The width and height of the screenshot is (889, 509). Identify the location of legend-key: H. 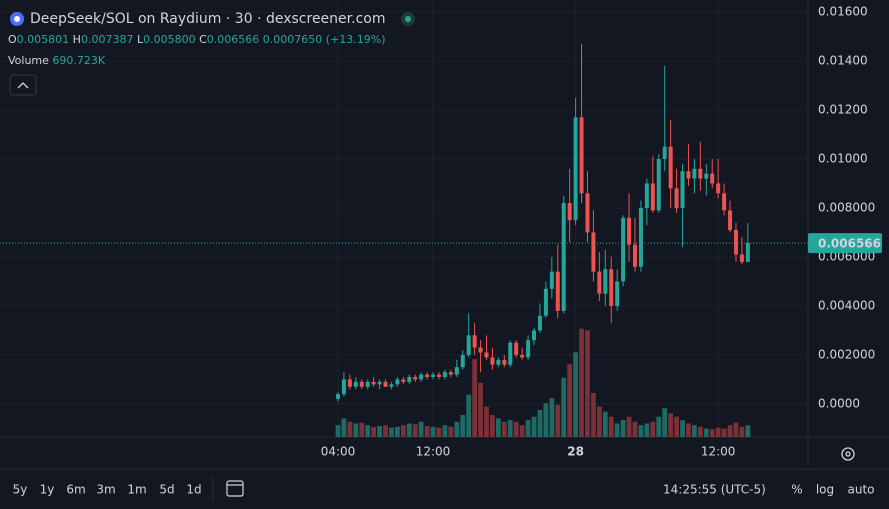
(77, 39).